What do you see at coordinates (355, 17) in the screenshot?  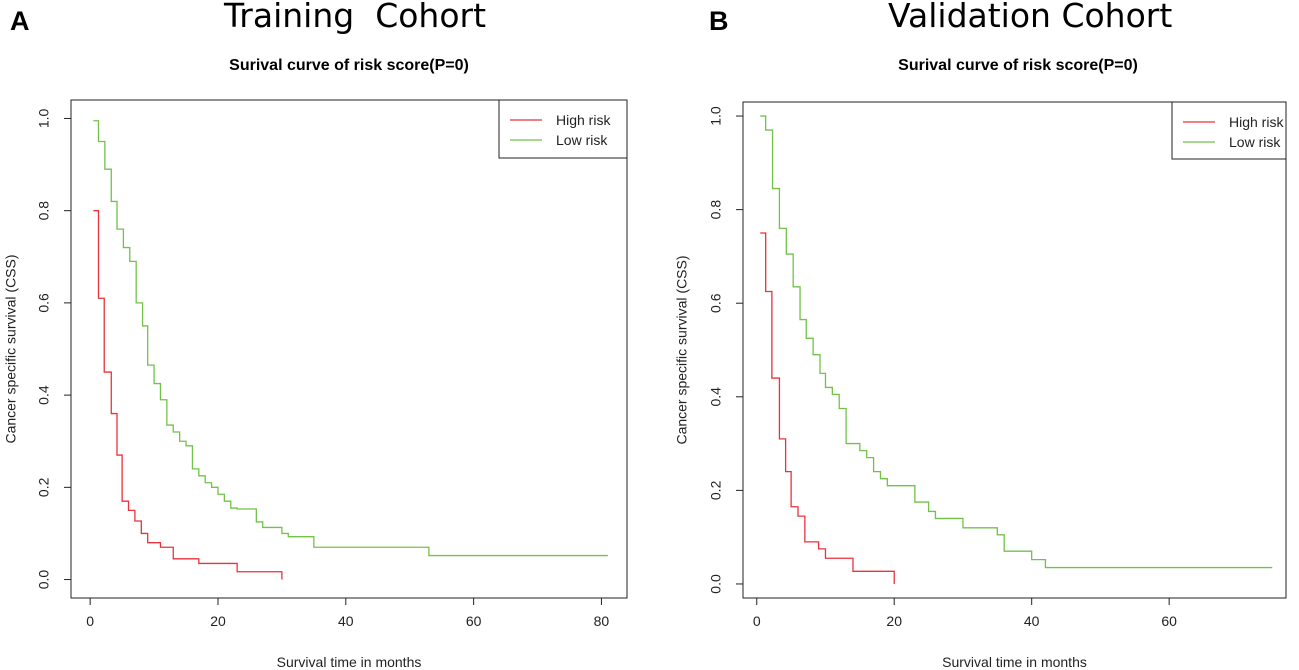 I see `cohort-heading: Training Cohort` at bounding box center [355, 17].